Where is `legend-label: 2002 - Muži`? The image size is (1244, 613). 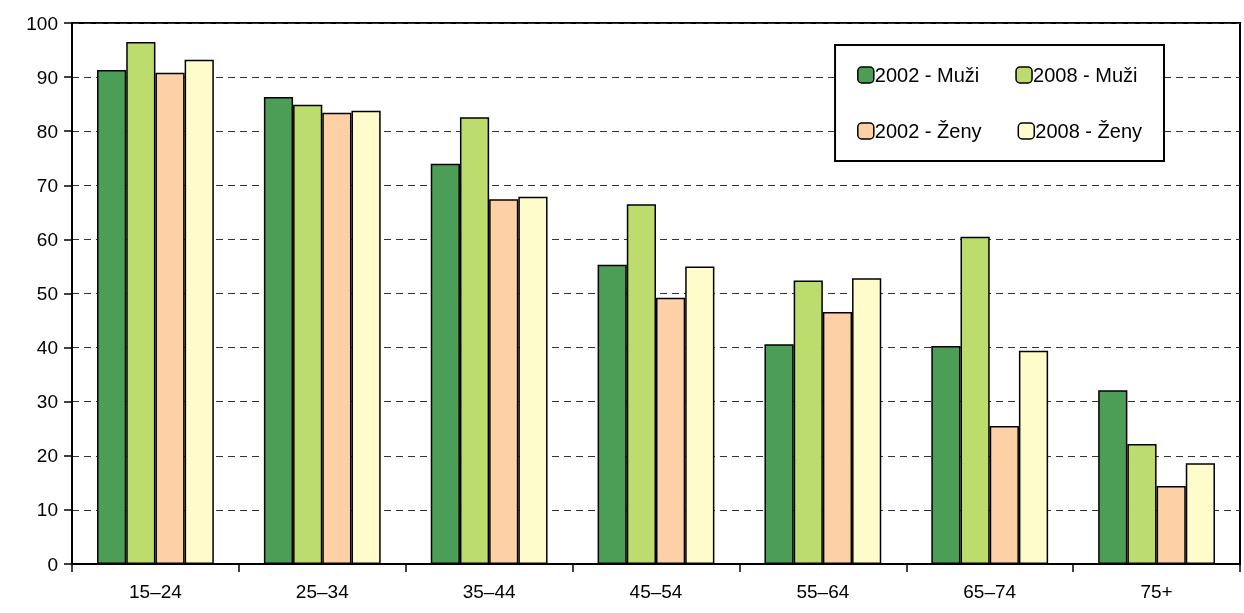
legend-label: 2002 - Muži is located at coordinates (927, 75).